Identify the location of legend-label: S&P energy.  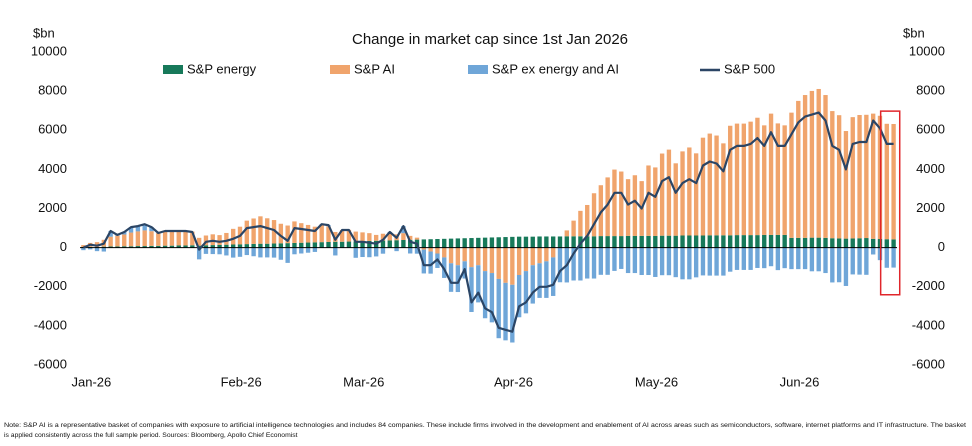
(222, 68).